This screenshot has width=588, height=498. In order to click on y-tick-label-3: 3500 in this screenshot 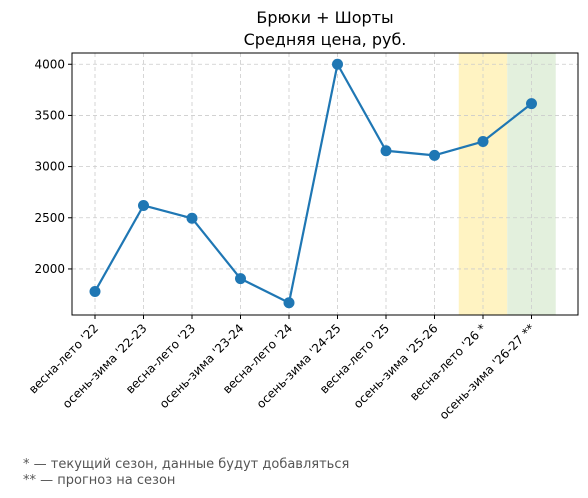, I will do `click(49, 115)`.